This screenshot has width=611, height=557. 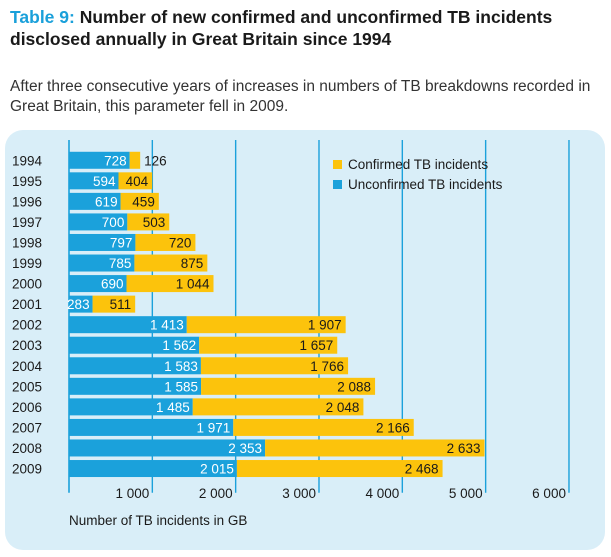 I want to click on bar-unconfirmed-1996, so click(x=95, y=201).